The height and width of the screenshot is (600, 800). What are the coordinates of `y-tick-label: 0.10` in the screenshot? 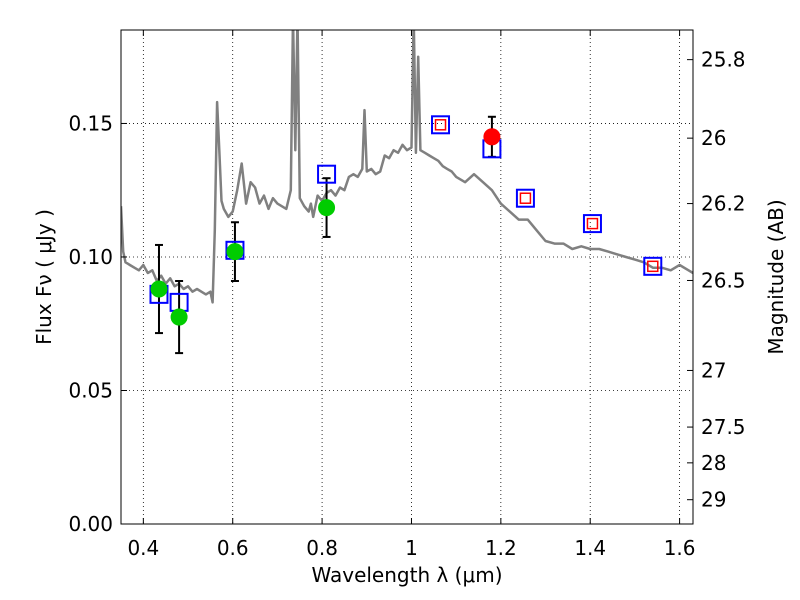 It's located at (90, 257).